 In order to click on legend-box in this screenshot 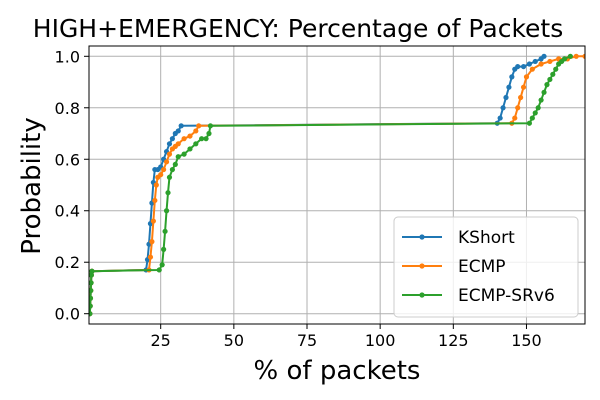, I will do `click(486, 267)`.